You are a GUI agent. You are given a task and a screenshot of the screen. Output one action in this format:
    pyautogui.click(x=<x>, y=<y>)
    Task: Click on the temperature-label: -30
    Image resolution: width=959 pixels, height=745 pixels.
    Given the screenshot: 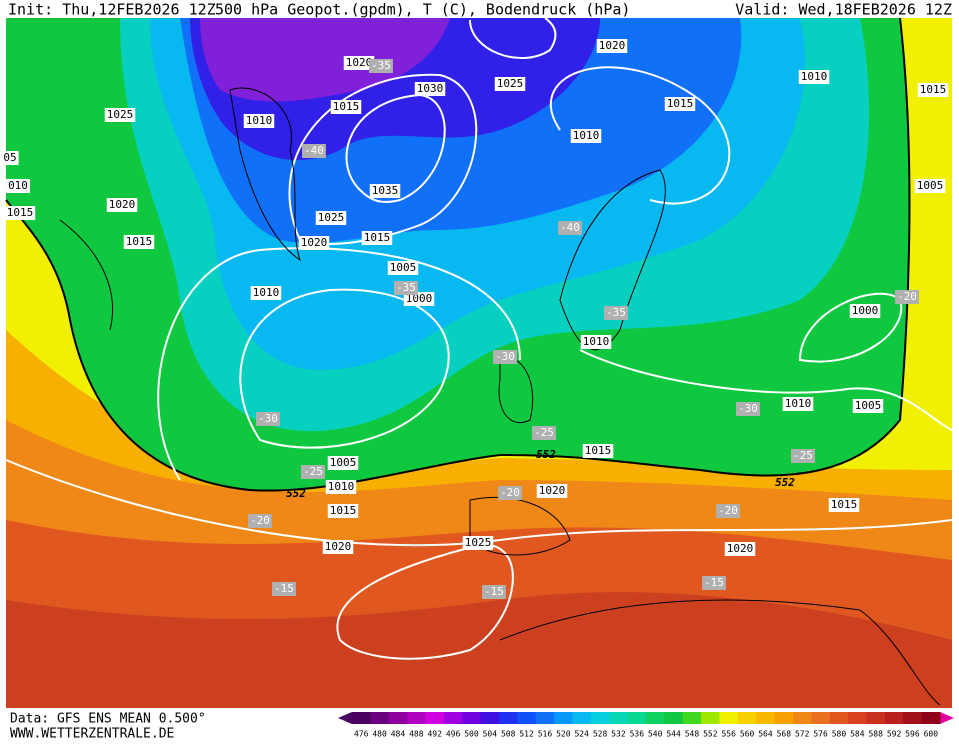 What is the action you would take?
    pyautogui.click(x=505, y=356)
    